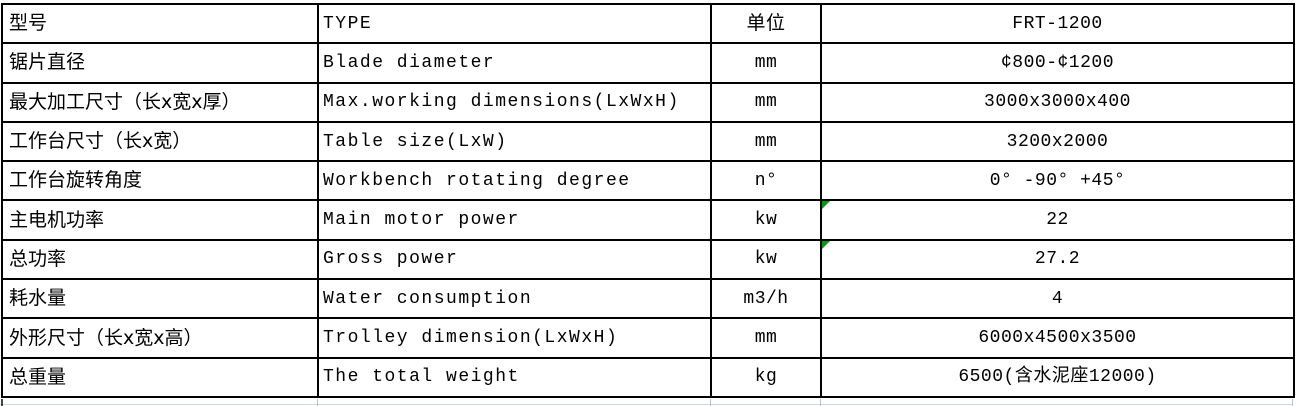 Image resolution: width=1297 pixels, height=406 pixels. What do you see at coordinates (1057, 63) in the screenshot?
I see `cell-value: ¢800-¢1200` at bounding box center [1057, 63].